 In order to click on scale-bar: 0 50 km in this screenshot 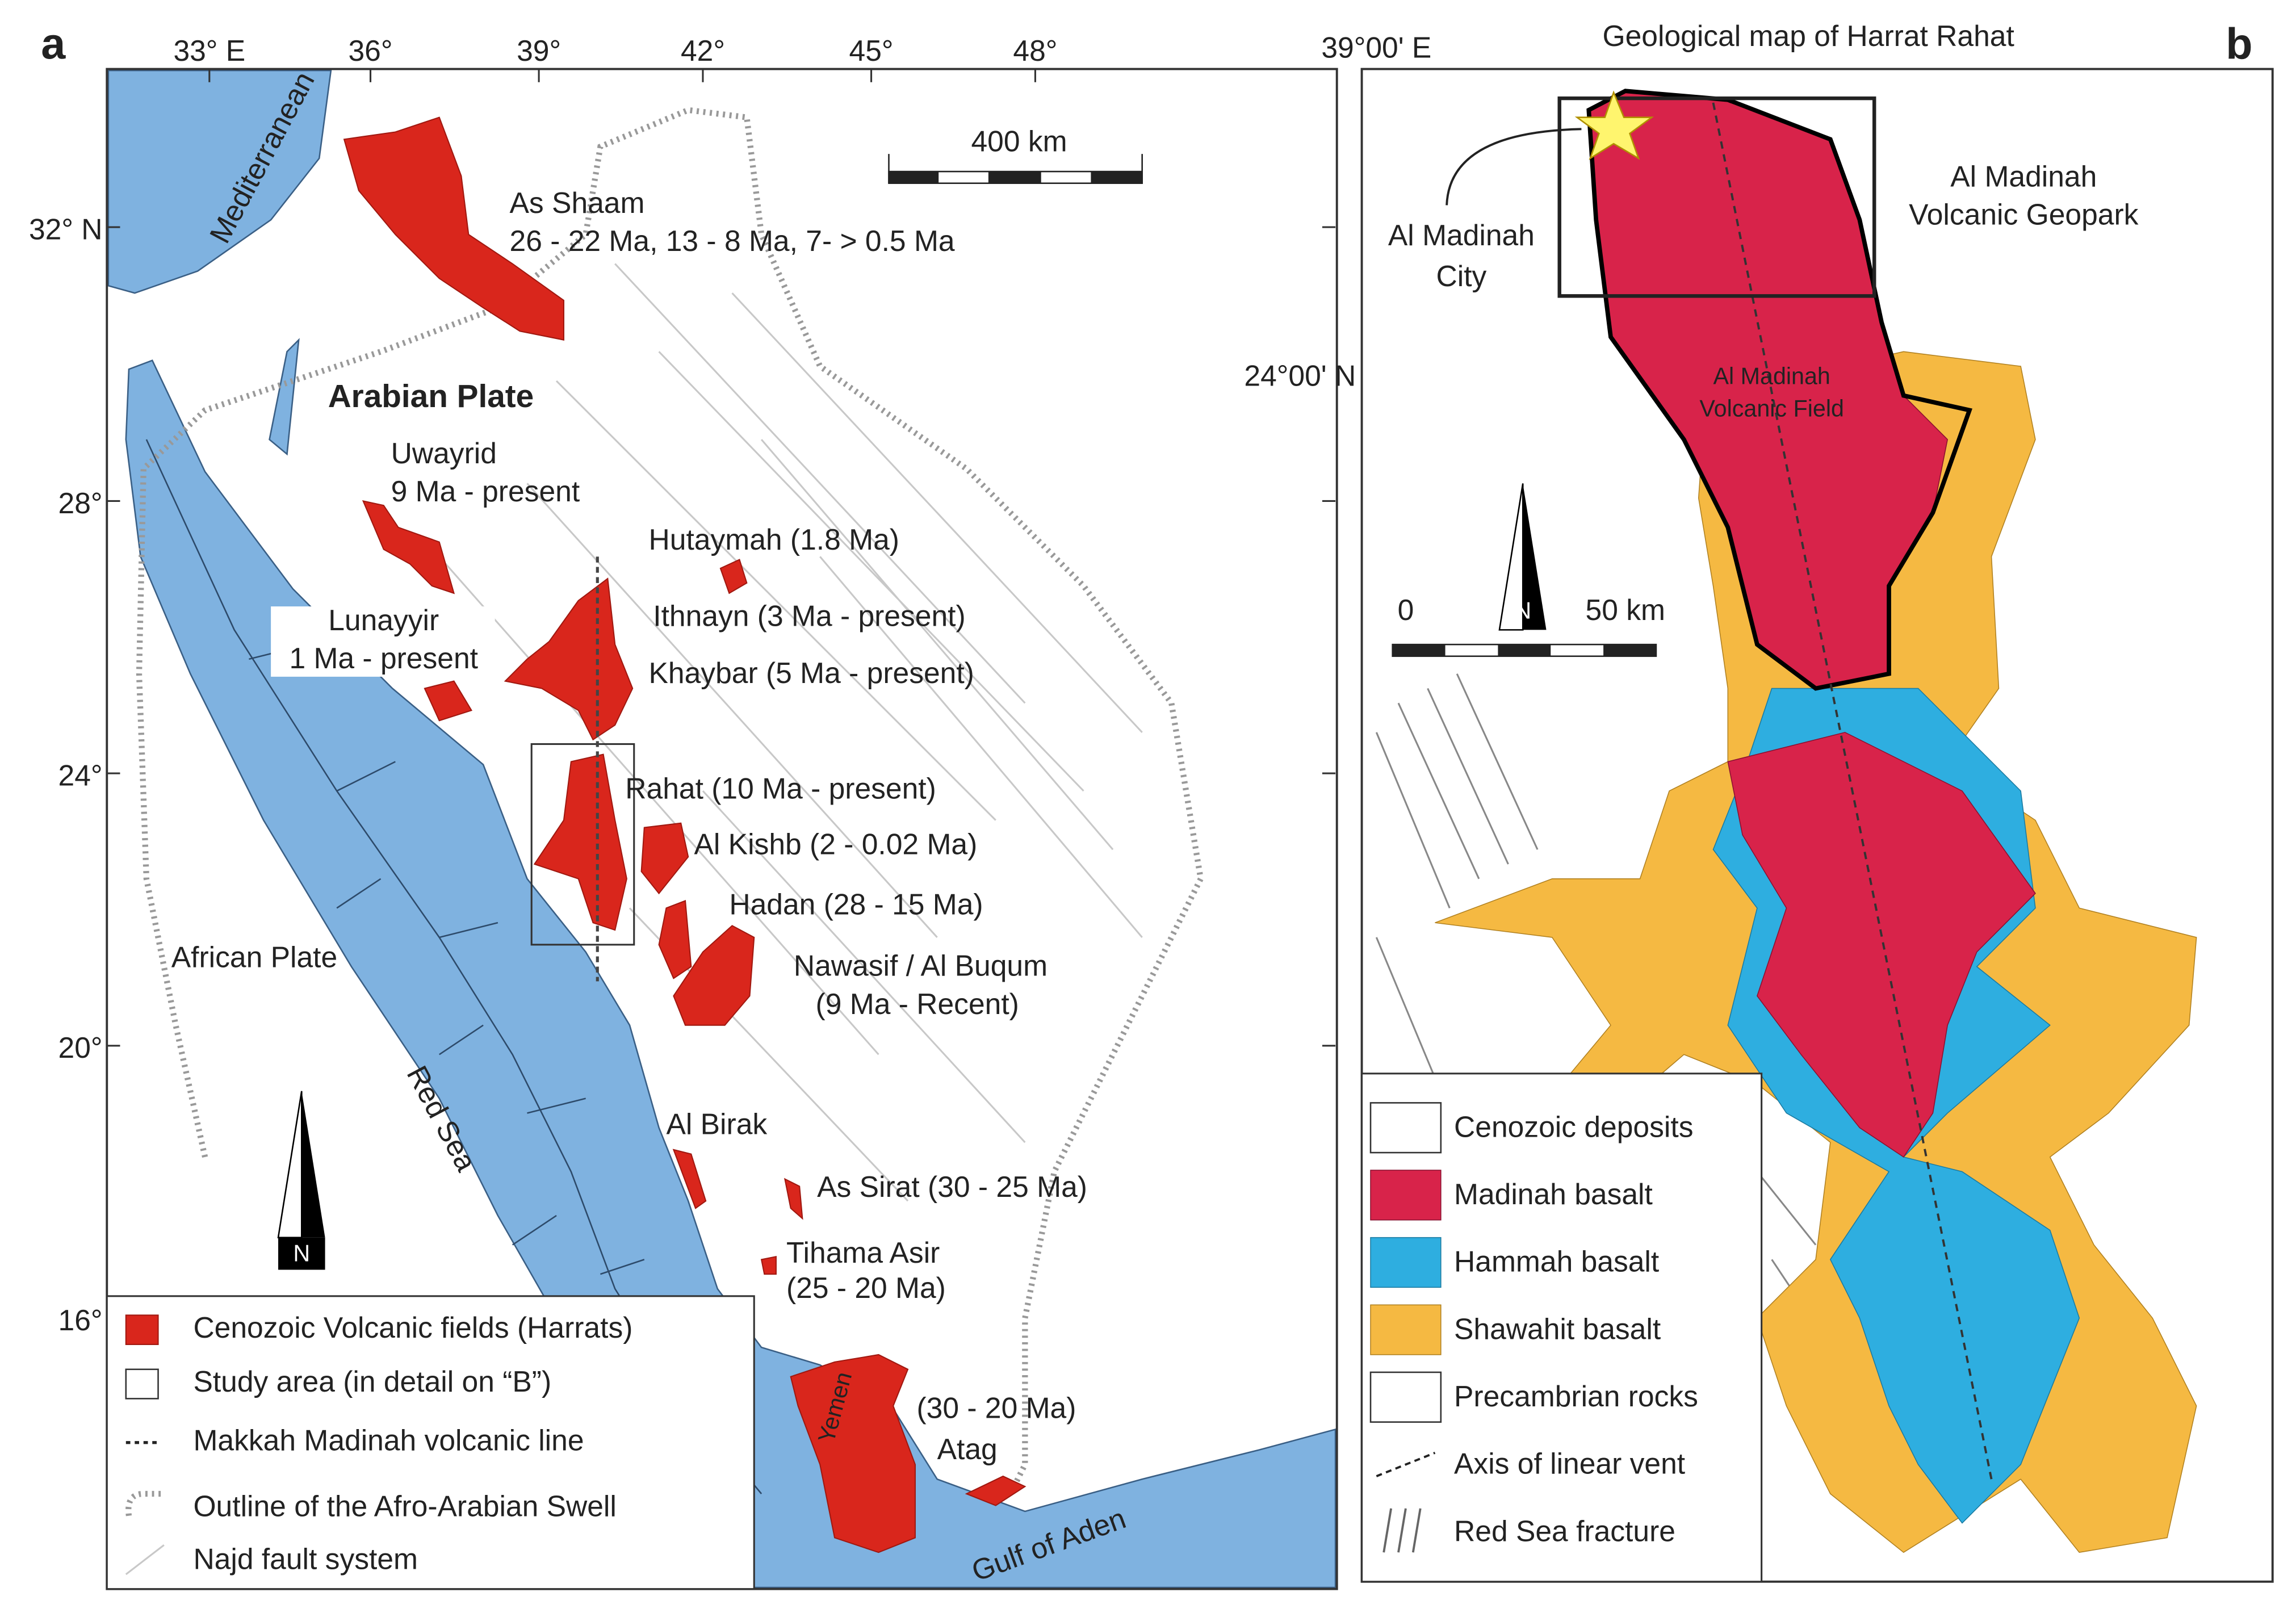, I will do `click(1529, 625)`.